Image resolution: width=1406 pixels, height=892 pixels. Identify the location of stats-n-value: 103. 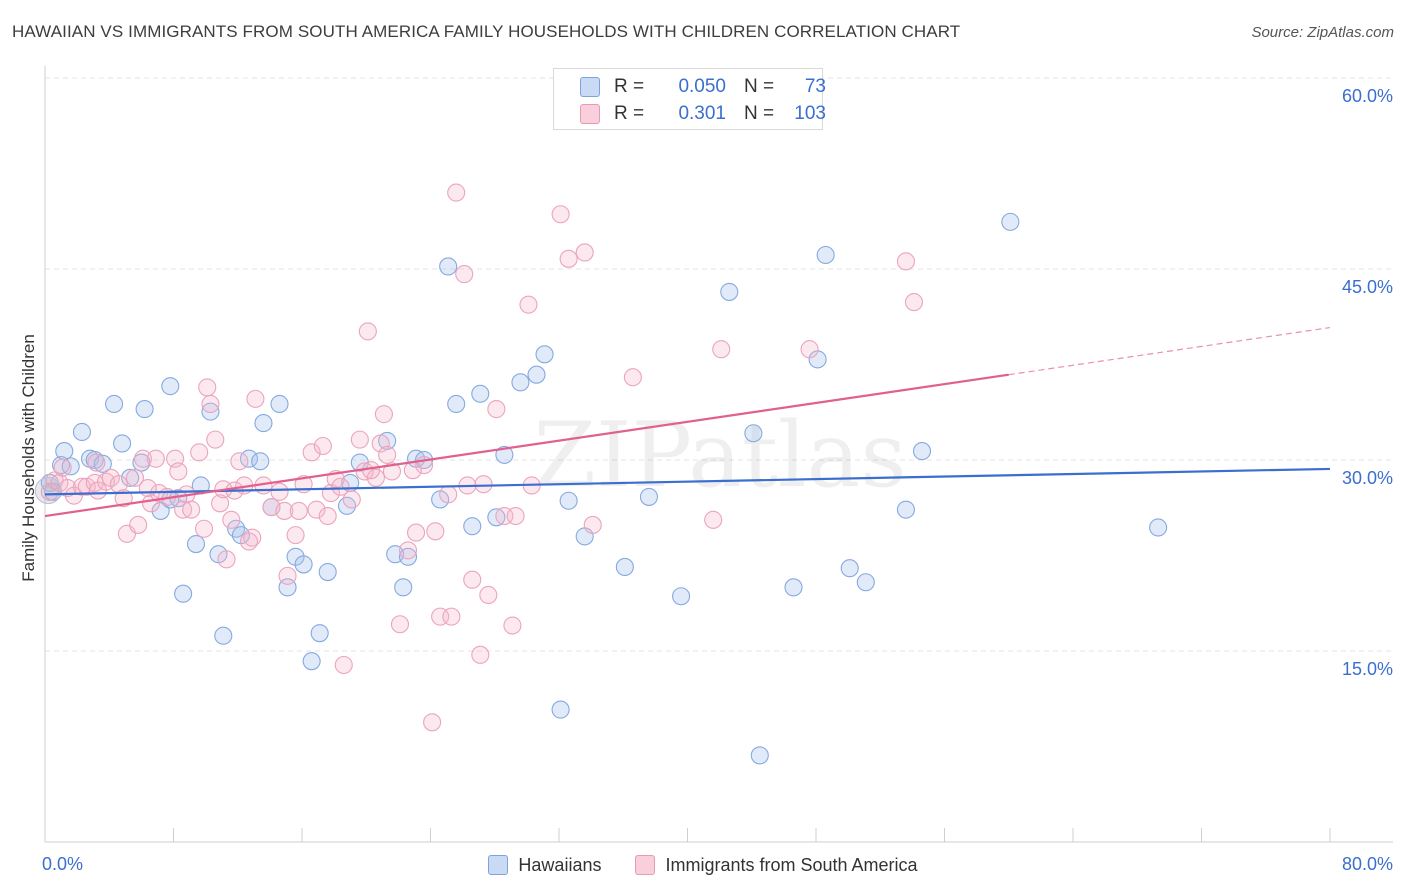
(810, 113).